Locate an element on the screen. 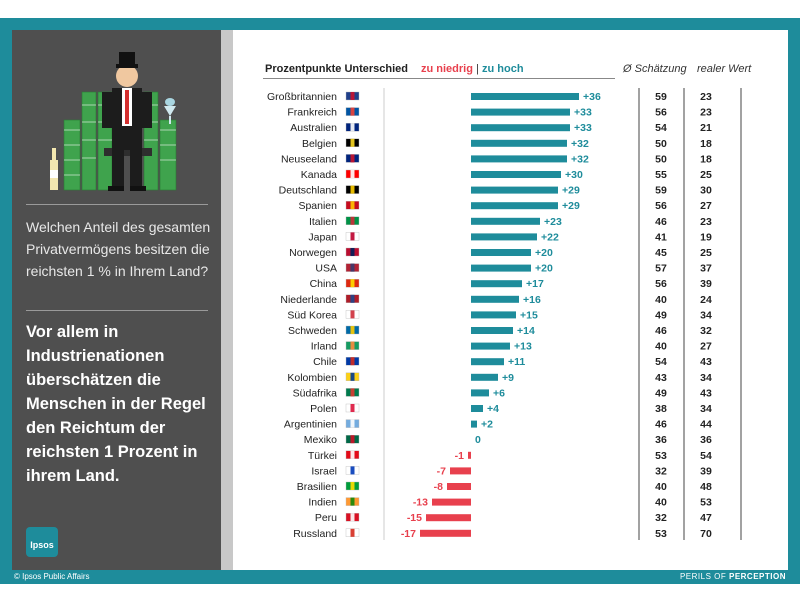 This screenshot has height=600, width=800. flag-br-icon-stripe is located at coordinates (352, 486).